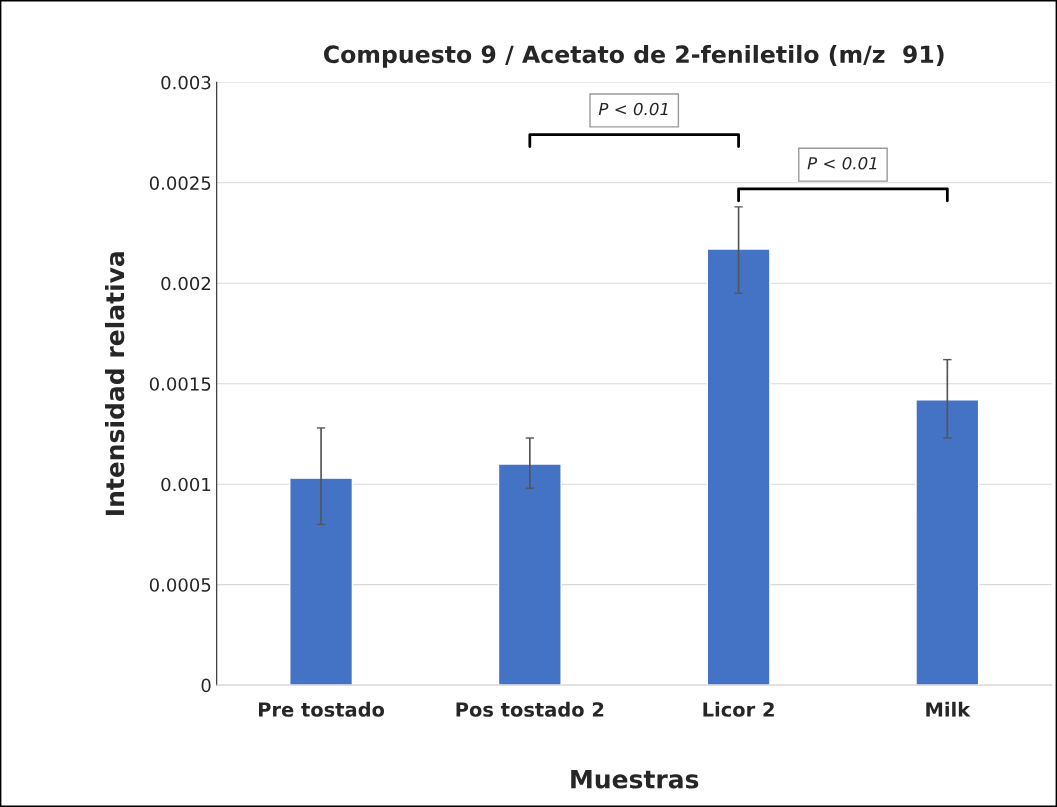 The width and height of the screenshot is (1057, 807). I want to click on x-tick-label: Pre tostado, so click(321, 709).